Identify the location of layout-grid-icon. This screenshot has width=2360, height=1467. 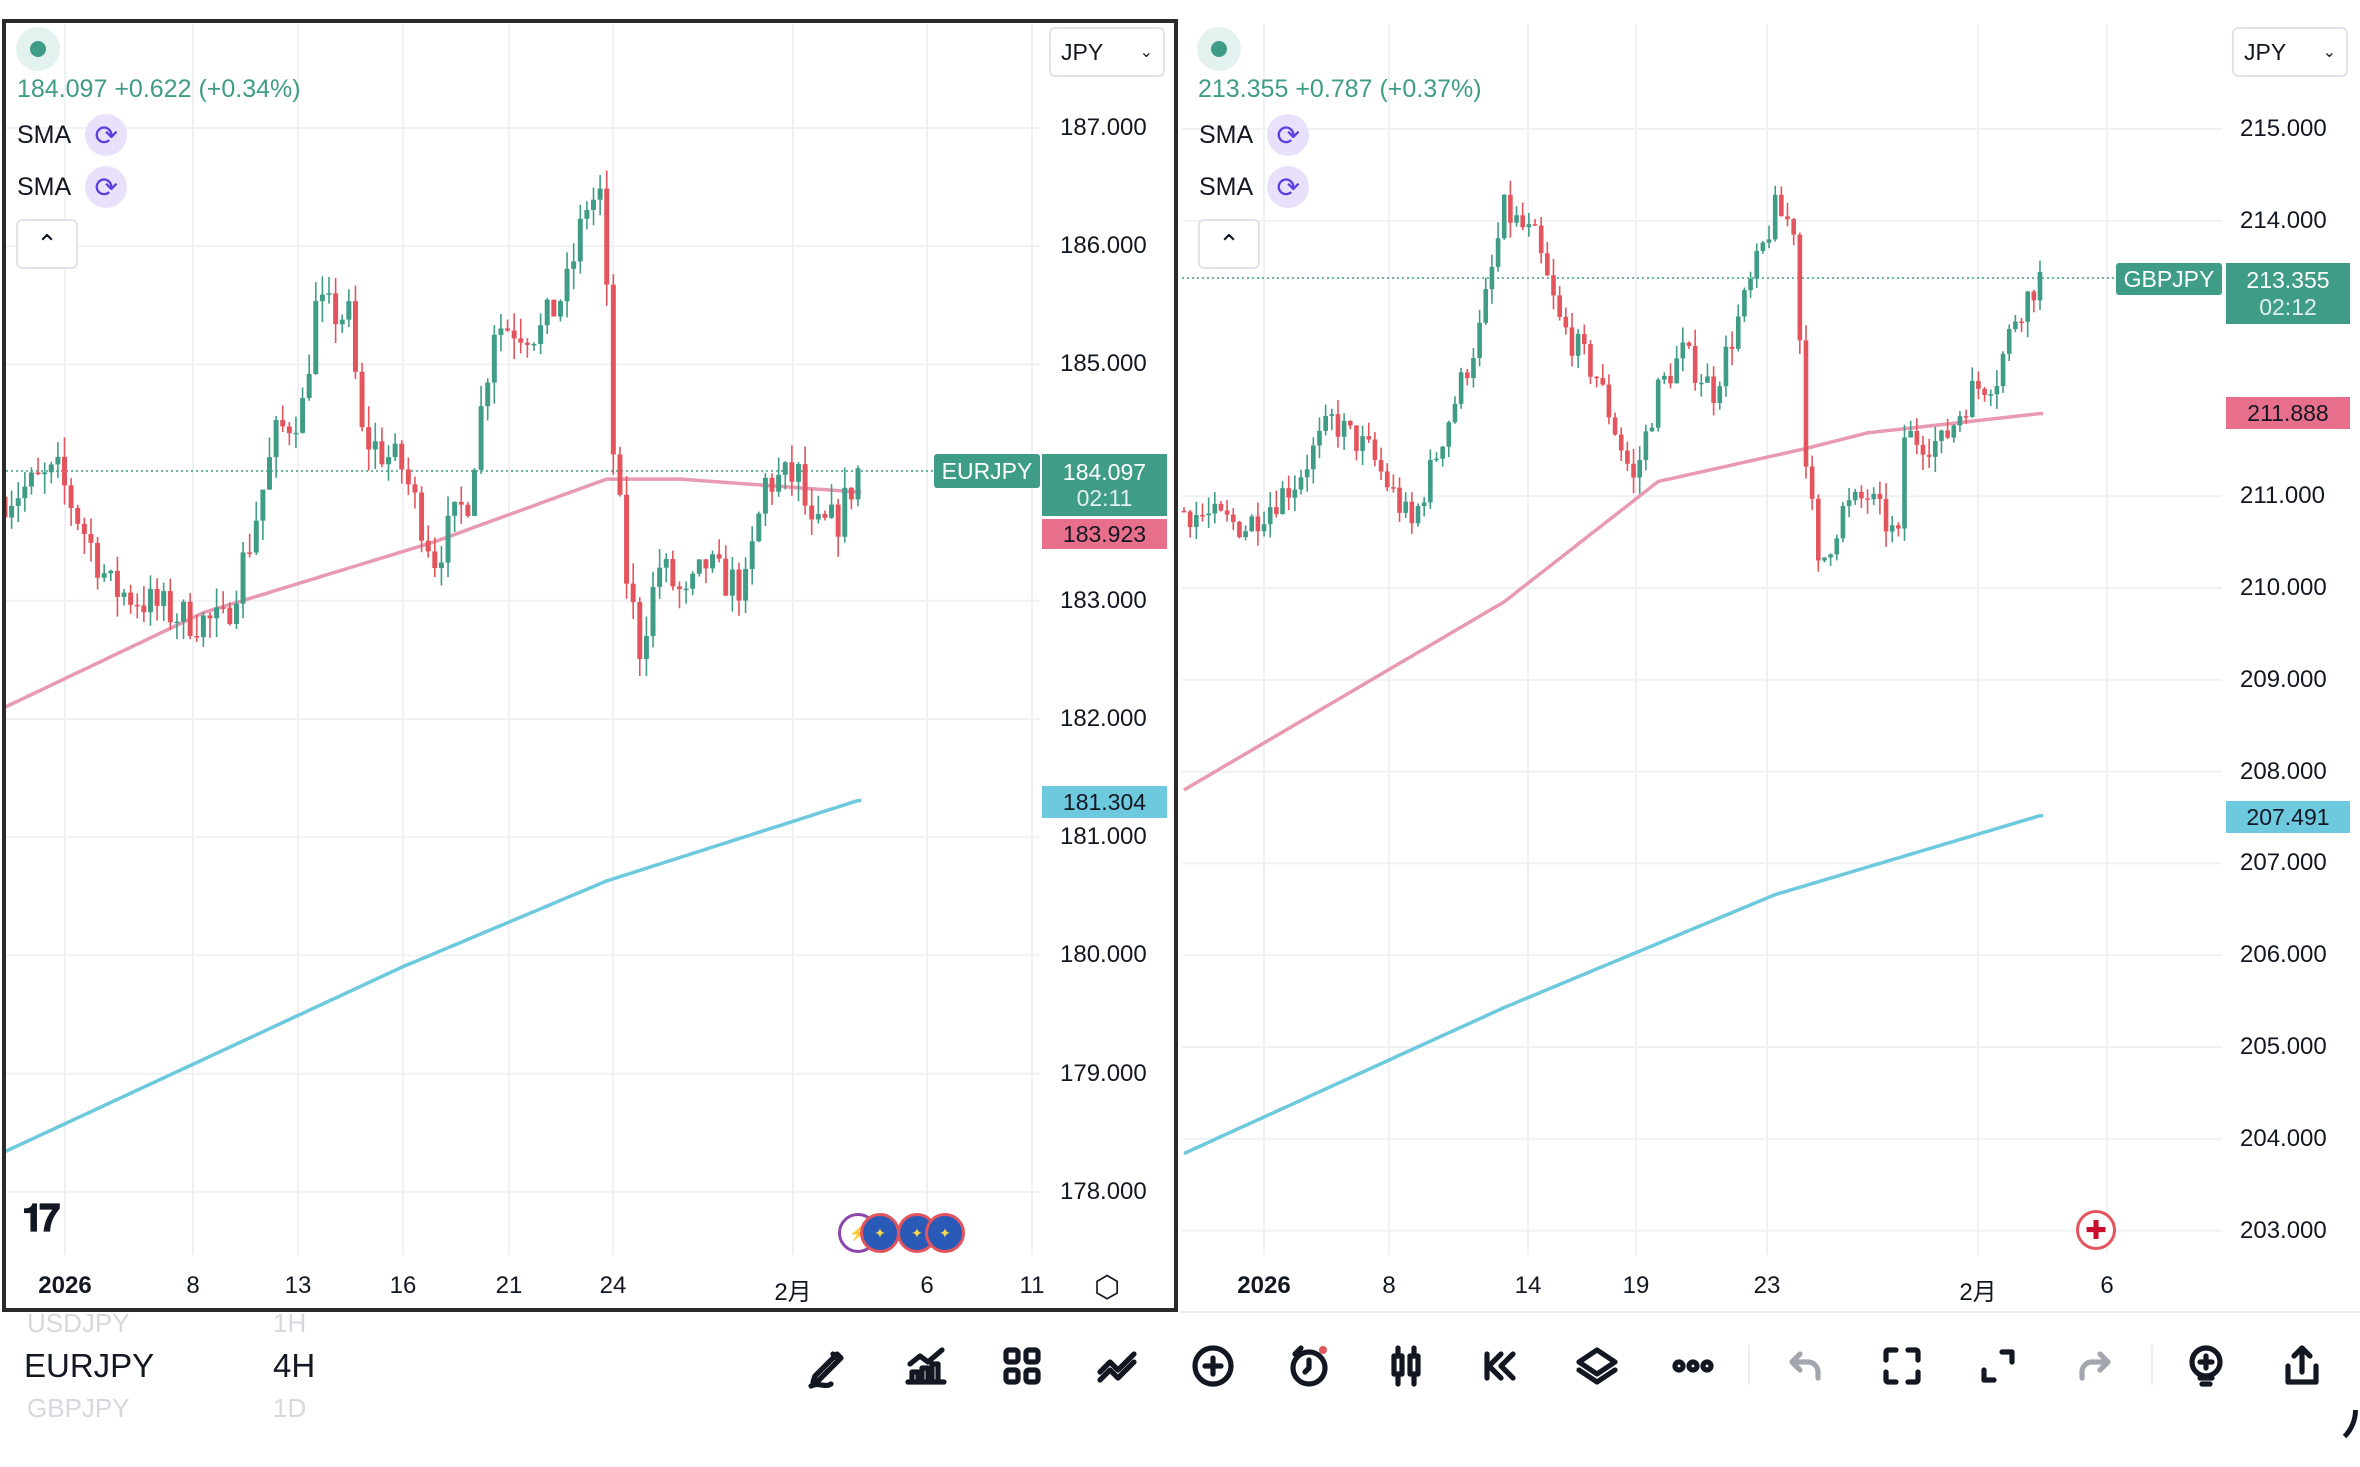
(1022, 1366).